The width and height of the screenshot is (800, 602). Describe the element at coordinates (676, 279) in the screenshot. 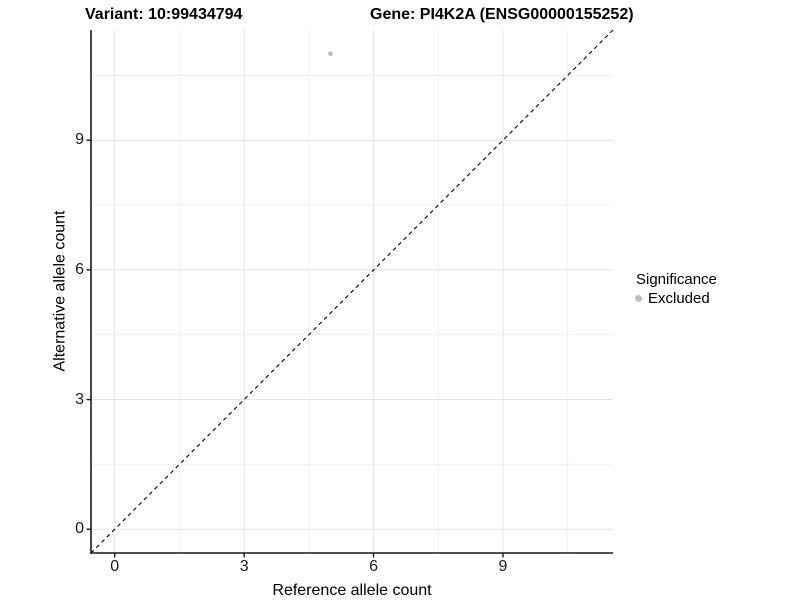

I see `legend-title: Significance` at that location.